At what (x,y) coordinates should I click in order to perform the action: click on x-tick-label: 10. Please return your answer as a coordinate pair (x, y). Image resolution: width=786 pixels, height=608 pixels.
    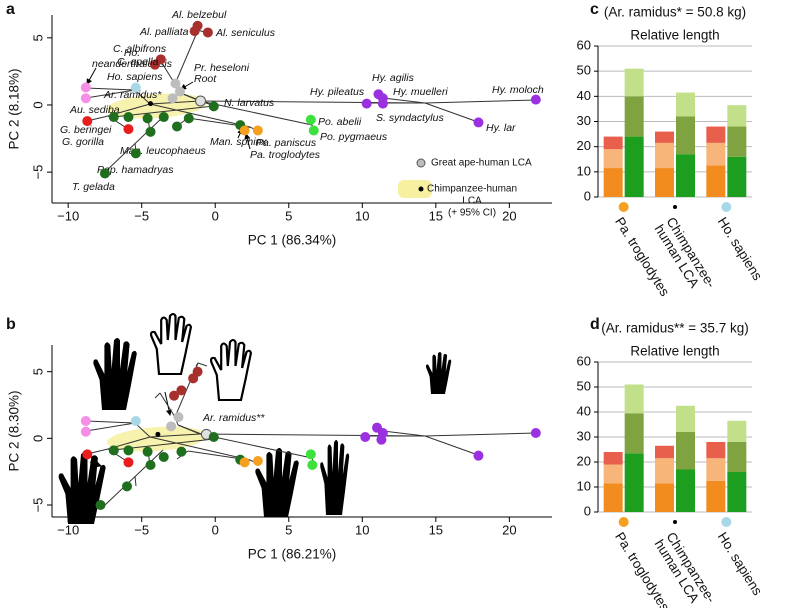
    Looking at the image, I should click on (362, 215).